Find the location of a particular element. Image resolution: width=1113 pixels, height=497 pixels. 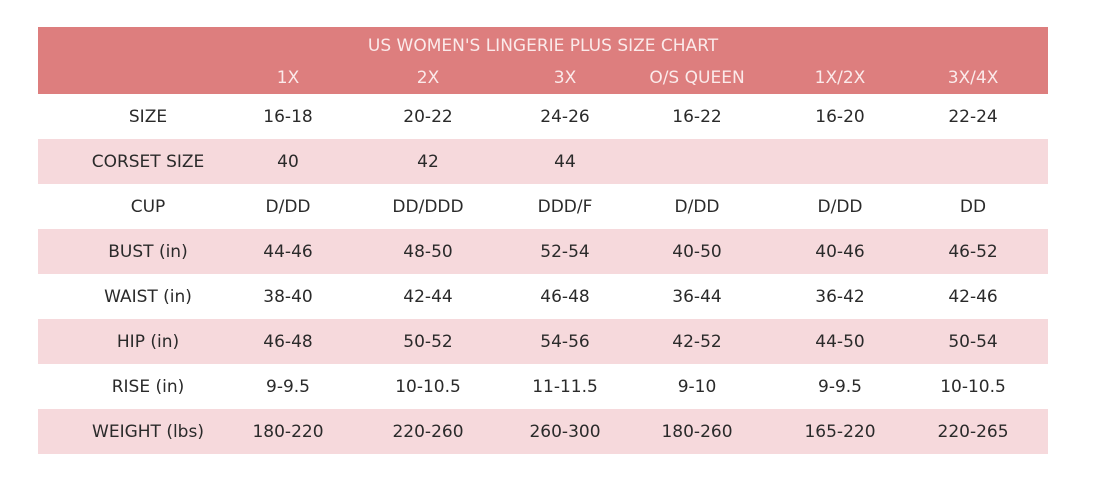

table-cell: 9-10 is located at coordinates (697, 386).